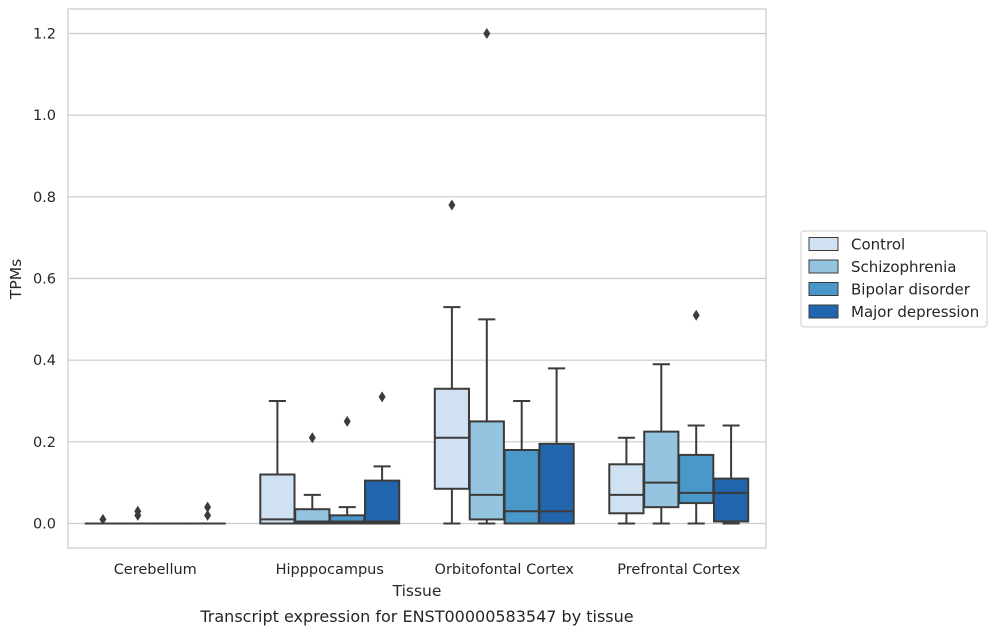  I want to click on legend-label: Major depression, so click(915, 312).